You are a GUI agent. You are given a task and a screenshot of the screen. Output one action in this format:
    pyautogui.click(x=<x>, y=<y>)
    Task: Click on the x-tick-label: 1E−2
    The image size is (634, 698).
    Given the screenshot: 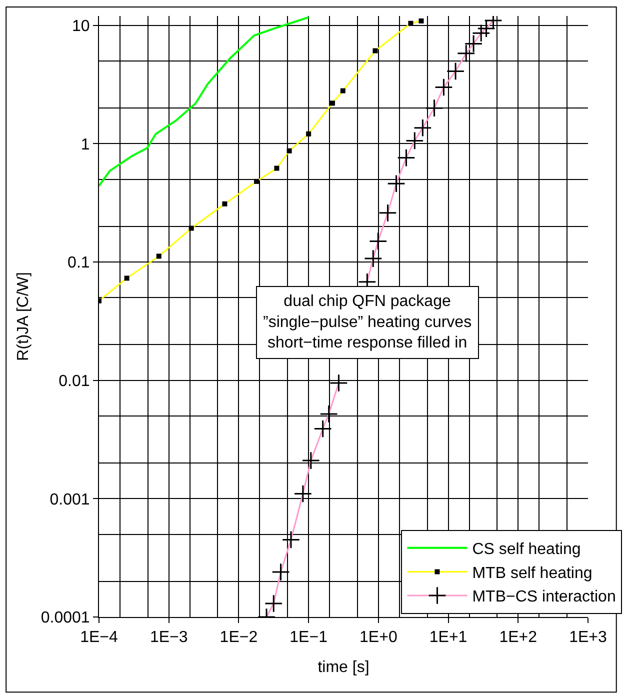 What is the action you would take?
    pyautogui.click(x=239, y=637)
    